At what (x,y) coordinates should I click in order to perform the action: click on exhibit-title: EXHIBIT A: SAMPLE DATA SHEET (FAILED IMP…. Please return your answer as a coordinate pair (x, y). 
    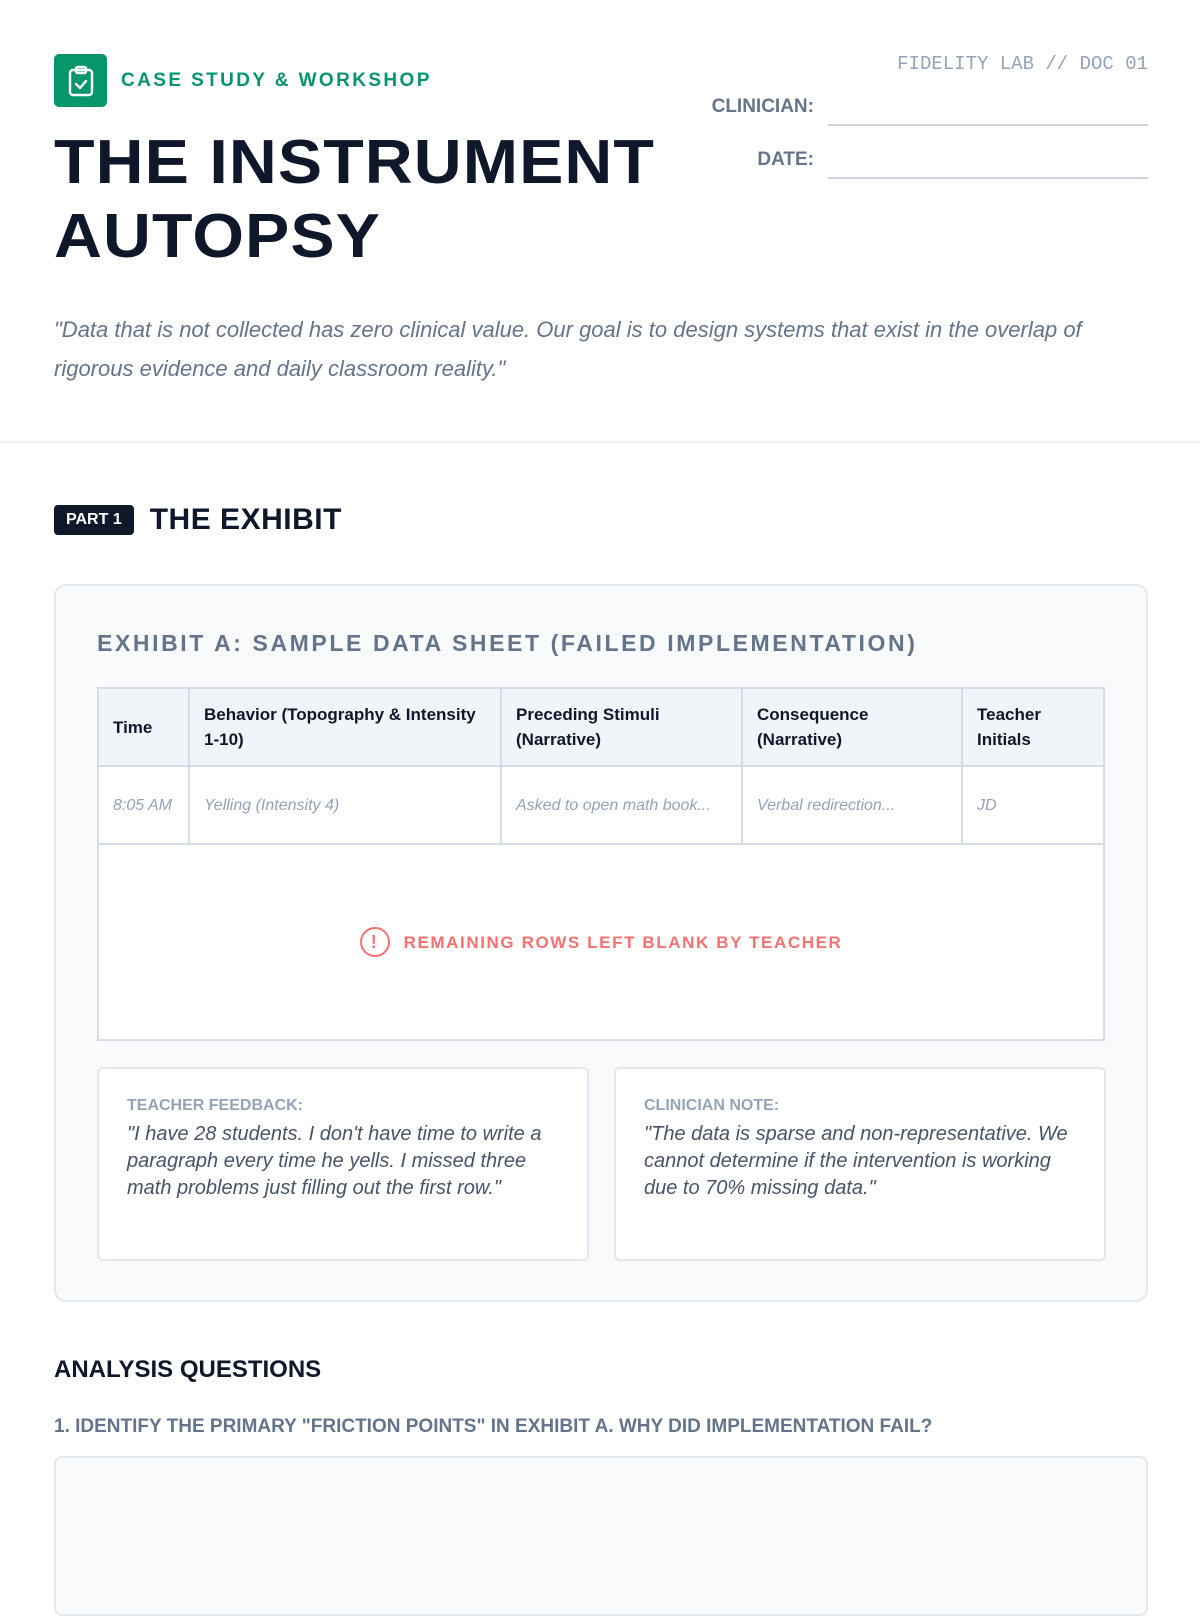
    Looking at the image, I should click on (507, 643).